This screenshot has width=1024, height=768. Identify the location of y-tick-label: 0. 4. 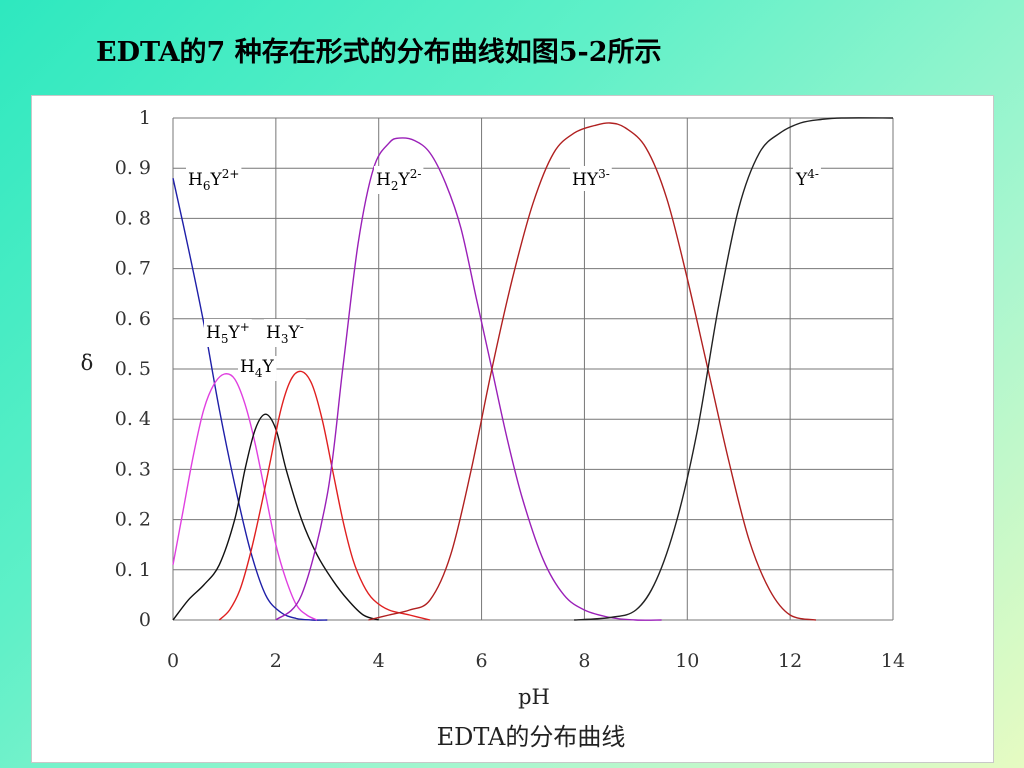
(133, 419).